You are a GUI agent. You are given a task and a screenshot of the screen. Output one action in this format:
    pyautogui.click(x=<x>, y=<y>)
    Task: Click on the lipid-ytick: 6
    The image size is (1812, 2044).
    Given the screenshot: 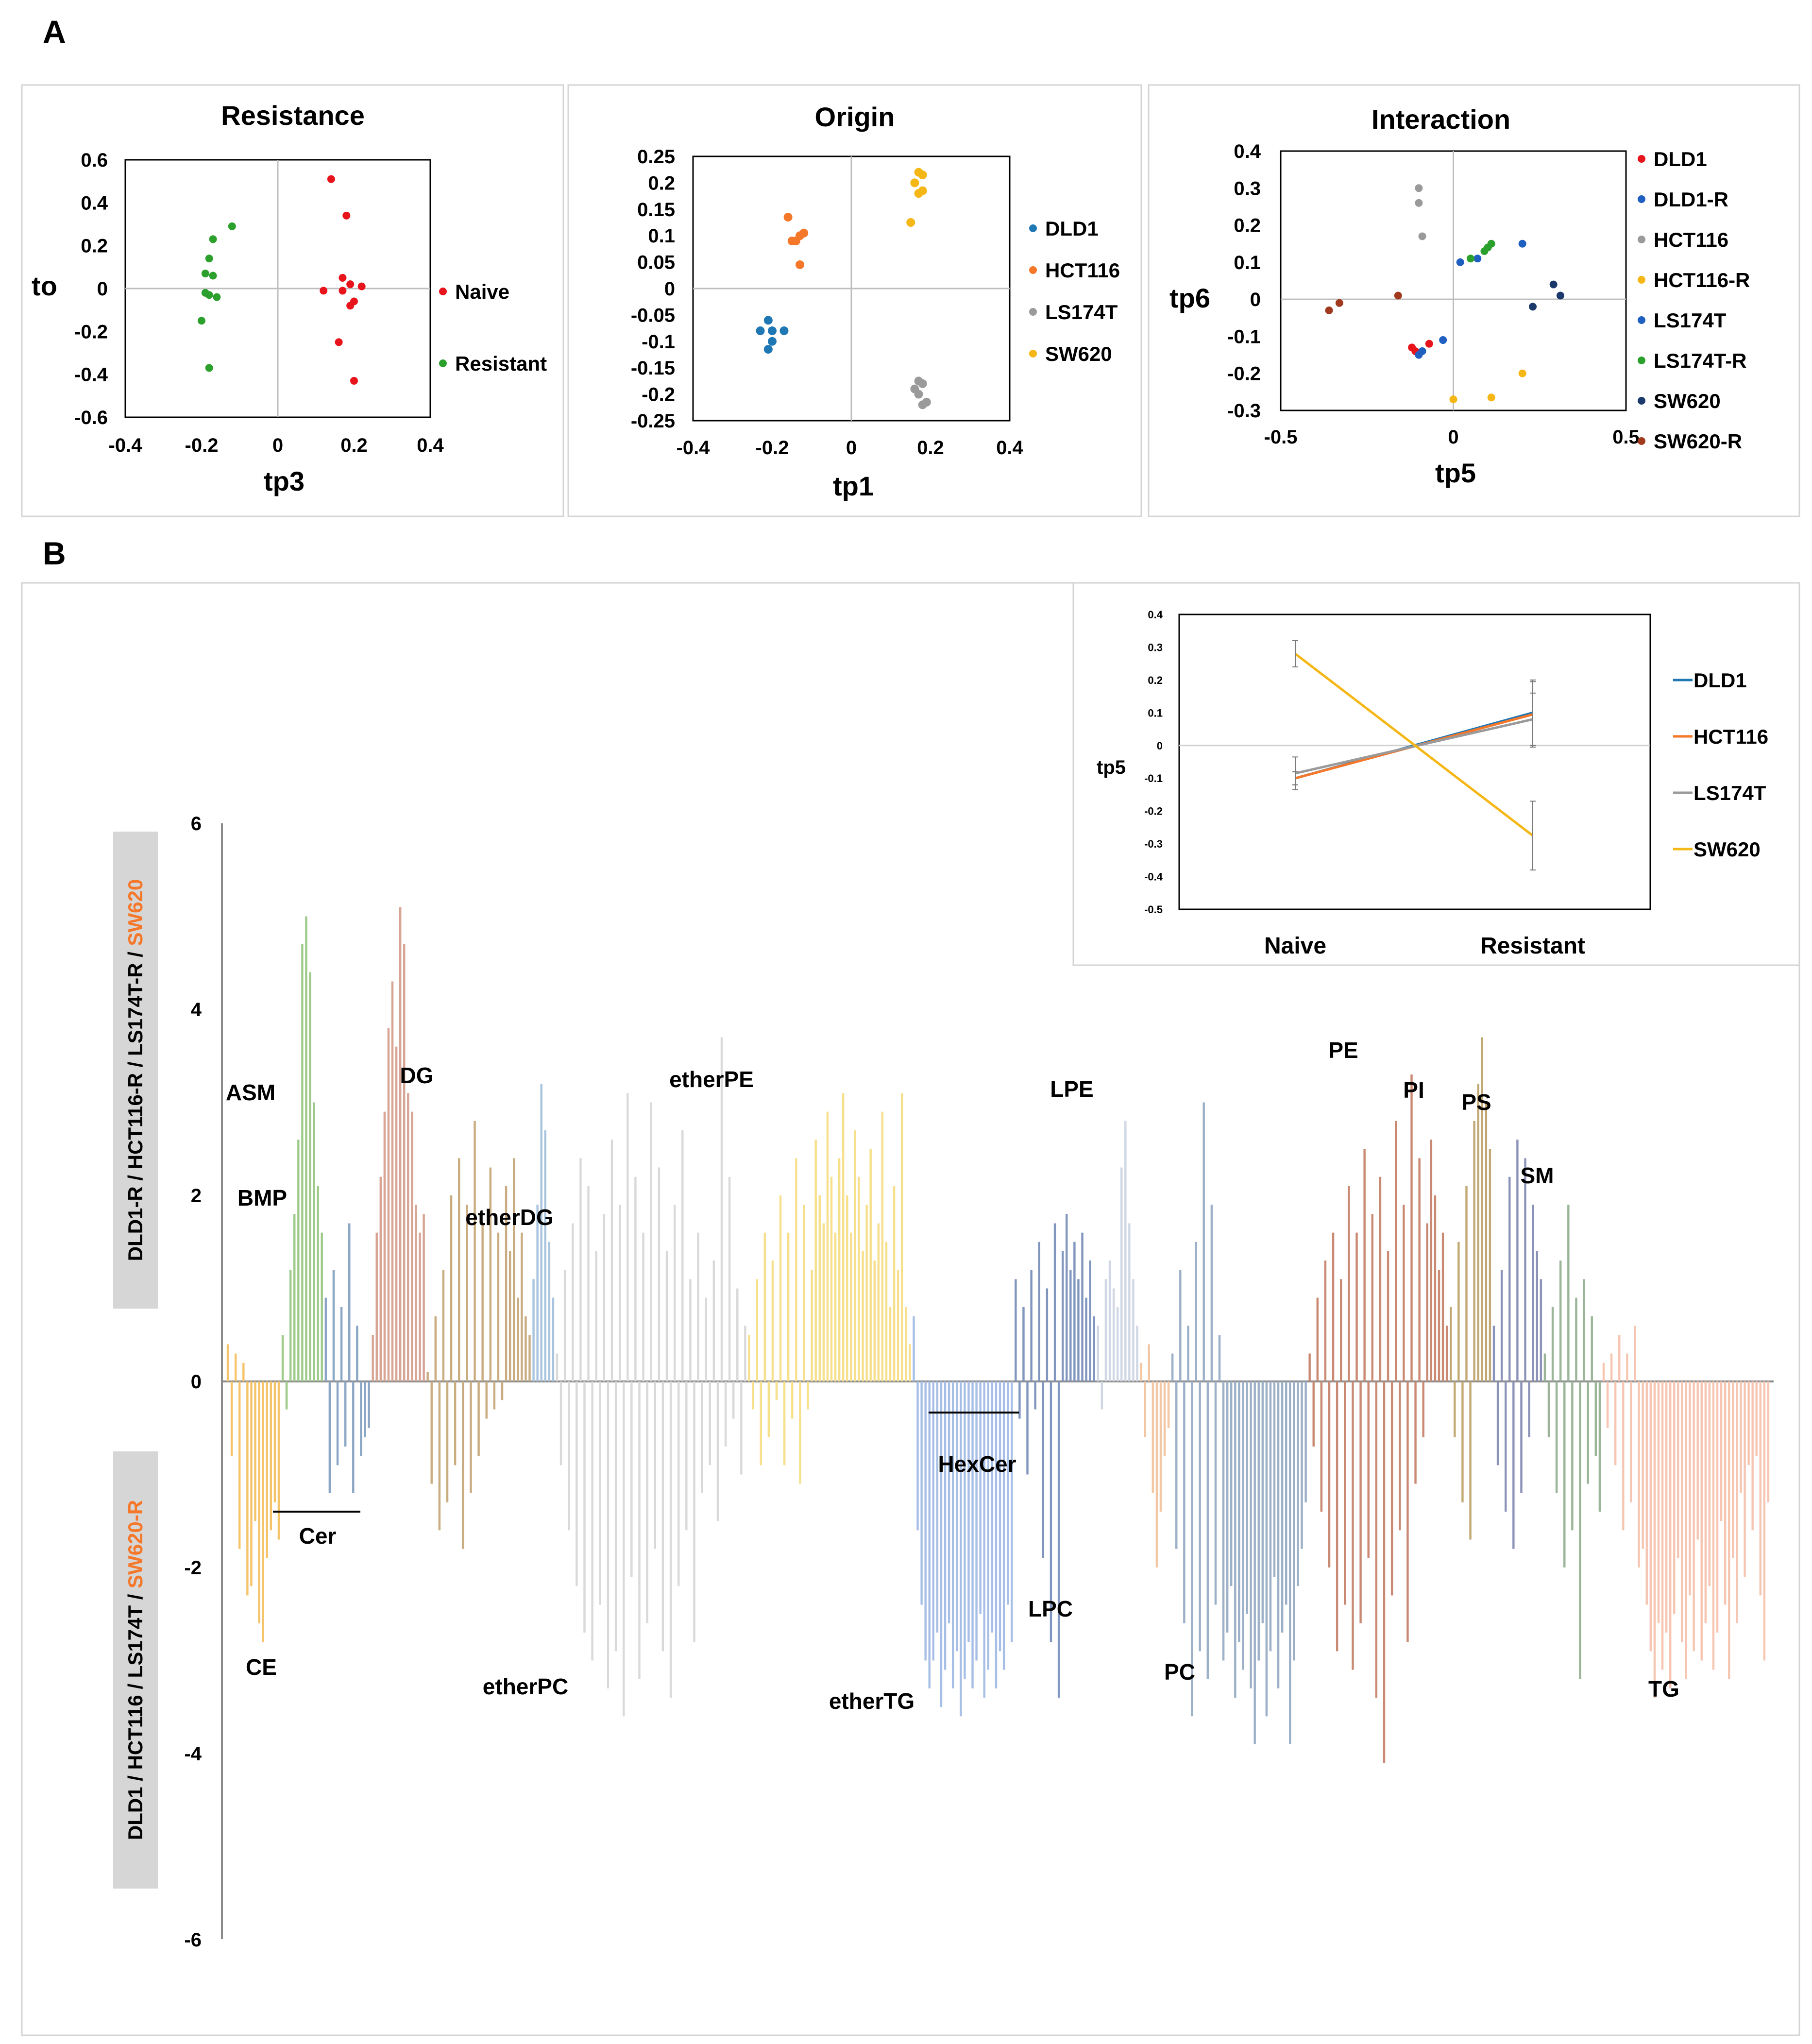 What is the action you would take?
    pyautogui.click(x=196, y=824)
    